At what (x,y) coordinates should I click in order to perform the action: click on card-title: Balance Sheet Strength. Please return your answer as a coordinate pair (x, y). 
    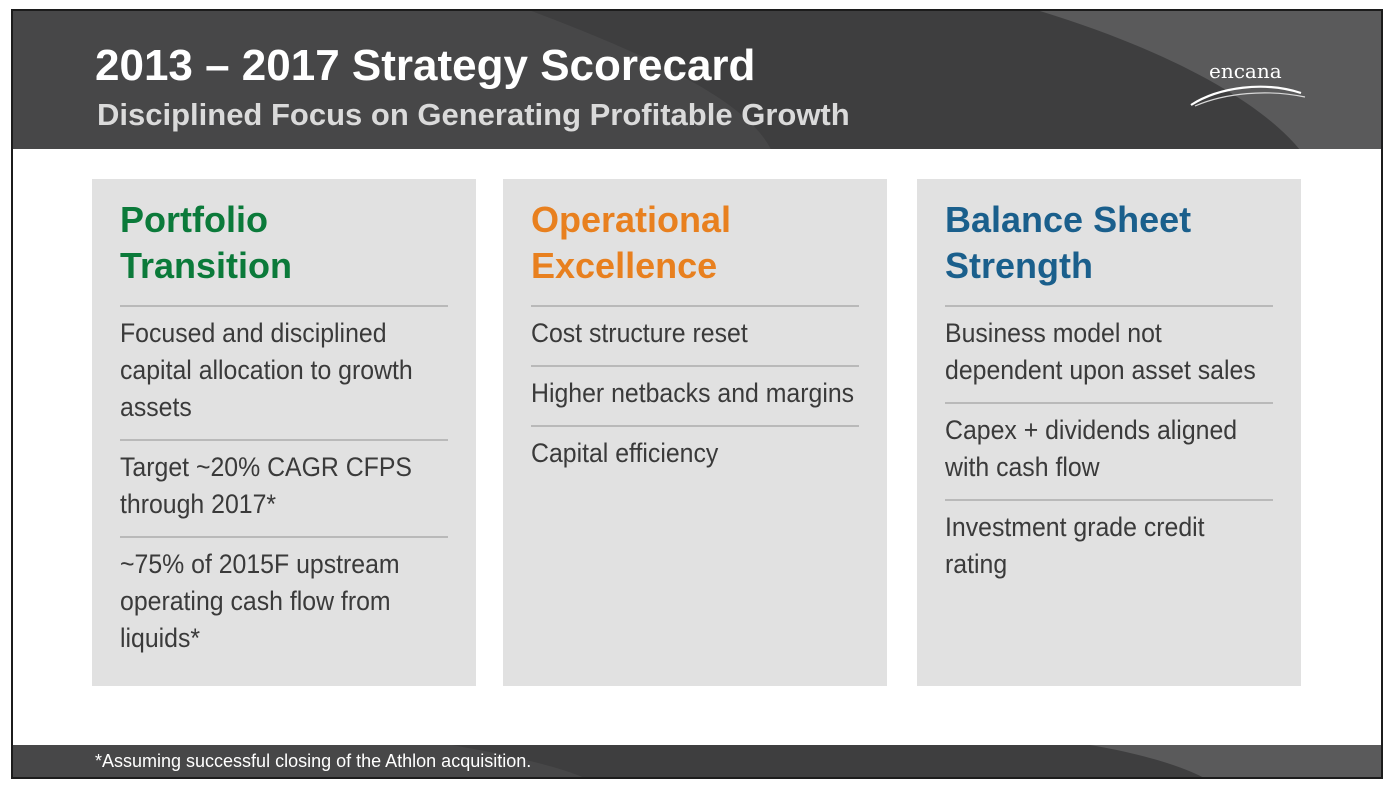
    Looking at the image, I should click on (1109, 252).